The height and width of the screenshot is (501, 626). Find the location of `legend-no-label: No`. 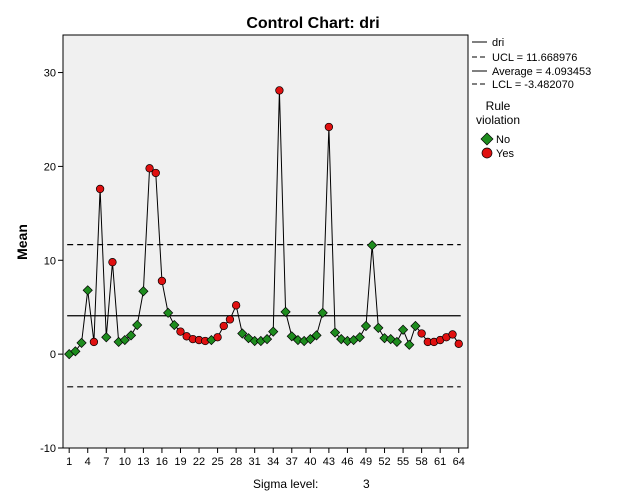

legend-no-label: No is located at coordinates (503, 140).